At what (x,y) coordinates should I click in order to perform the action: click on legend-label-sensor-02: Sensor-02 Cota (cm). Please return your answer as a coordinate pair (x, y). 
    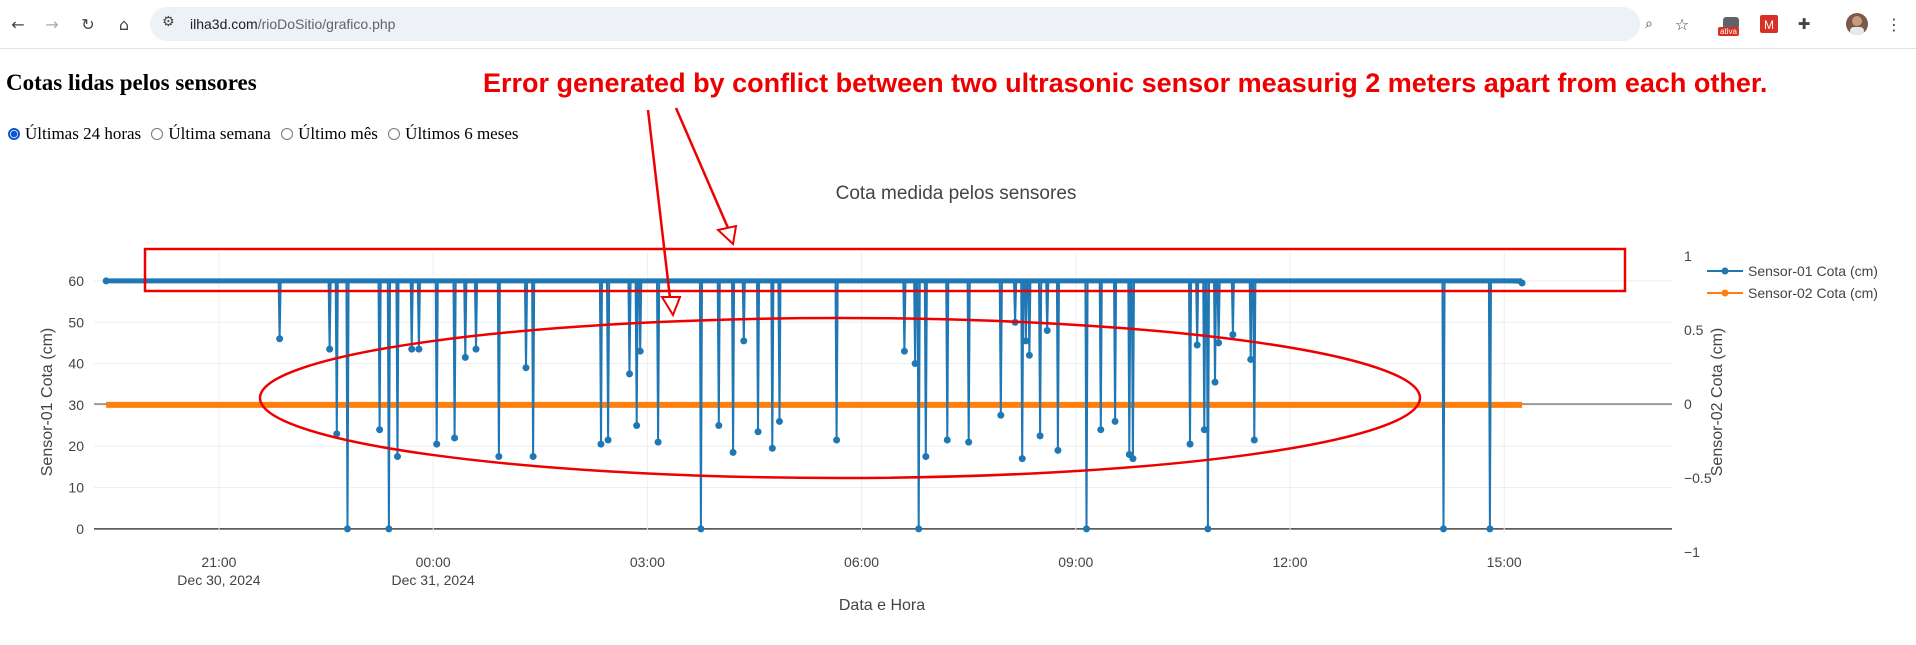
    Looking at the image, I should click on (1813, 293).